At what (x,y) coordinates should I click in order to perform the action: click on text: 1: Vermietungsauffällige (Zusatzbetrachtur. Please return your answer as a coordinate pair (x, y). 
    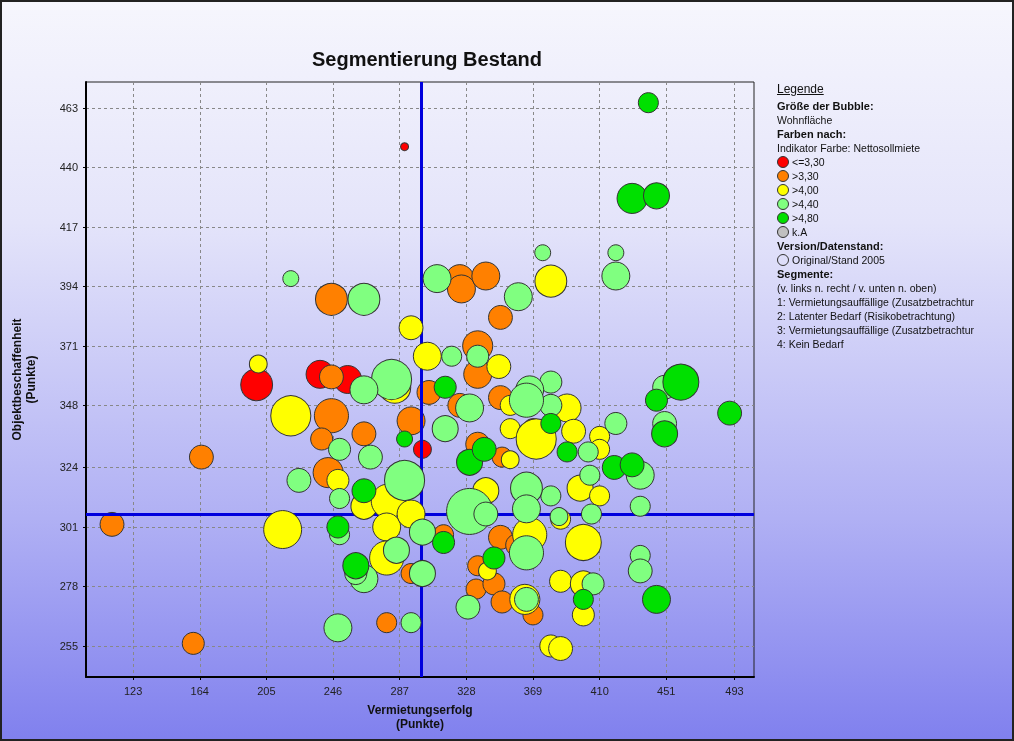
    Looking at the image, I should click on (876, 302).